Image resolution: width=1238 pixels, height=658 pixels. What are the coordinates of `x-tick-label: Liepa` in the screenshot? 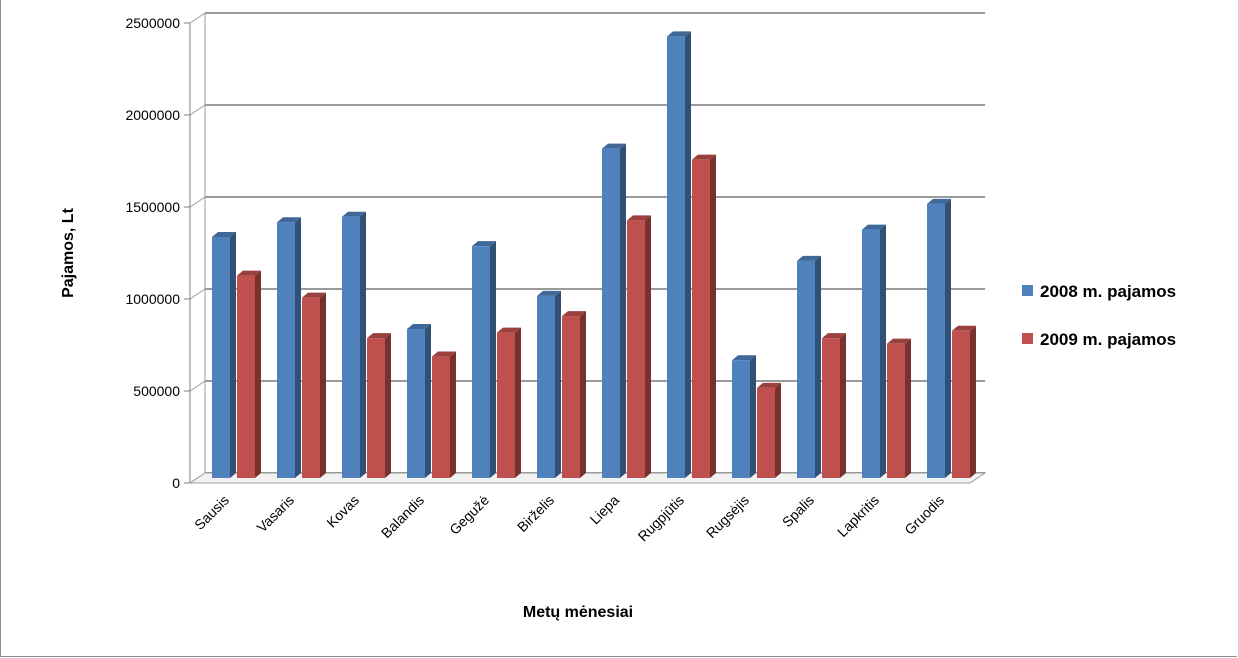 It's located at (605, 510).